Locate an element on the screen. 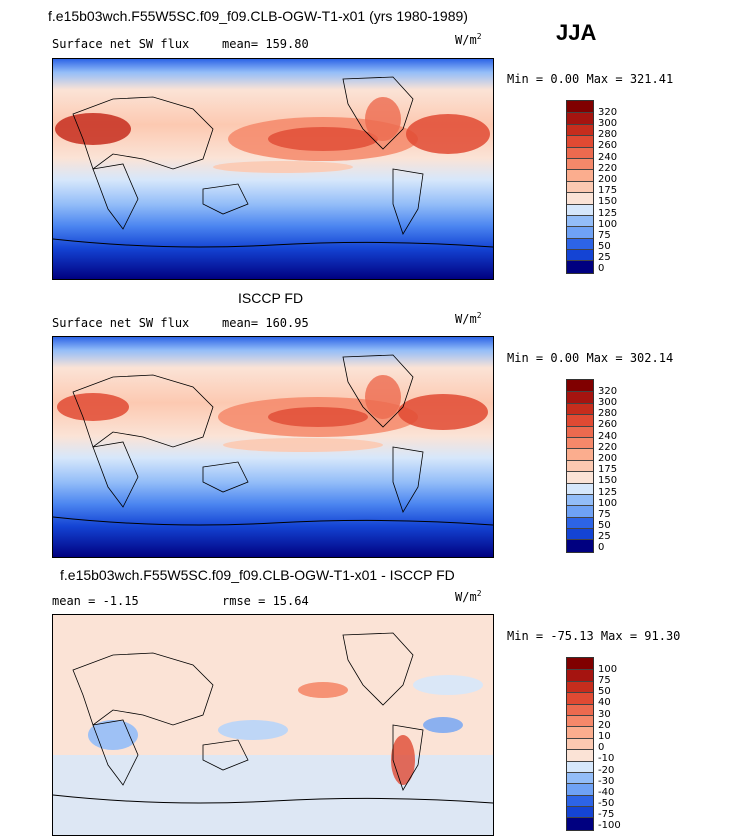 This screenshot has width=733, height=840. cb2-label: 260 is located at coordinates (608, 424).